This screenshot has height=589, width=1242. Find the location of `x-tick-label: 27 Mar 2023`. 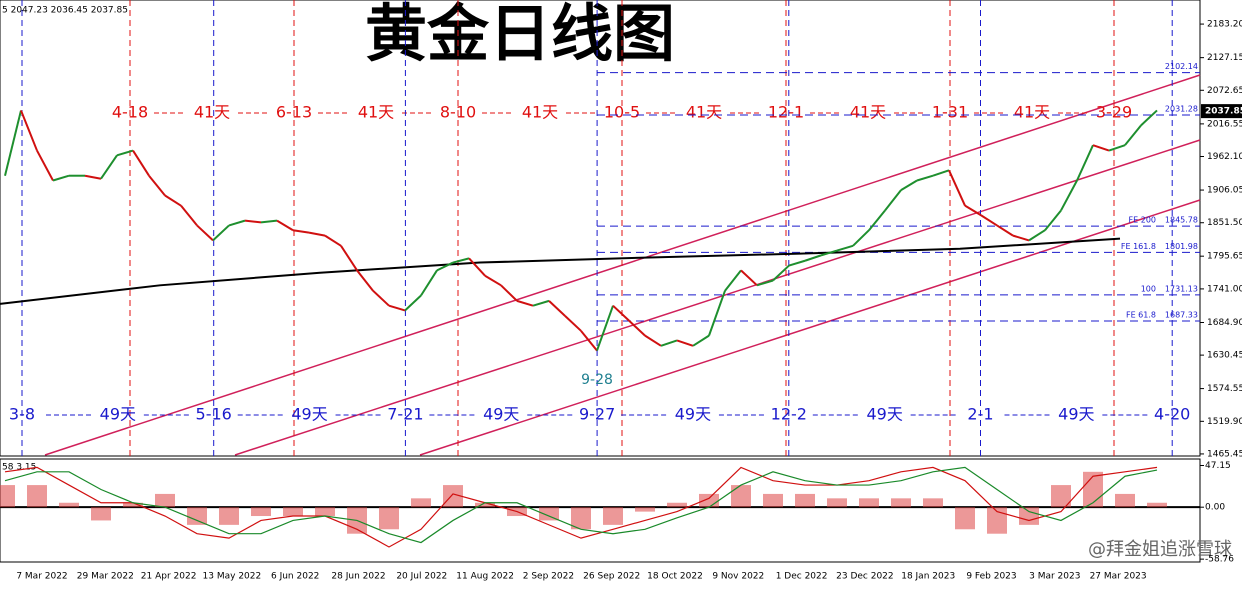

x-tick-label: 27 Mar 2023 is located at coordinates (1118, 577).